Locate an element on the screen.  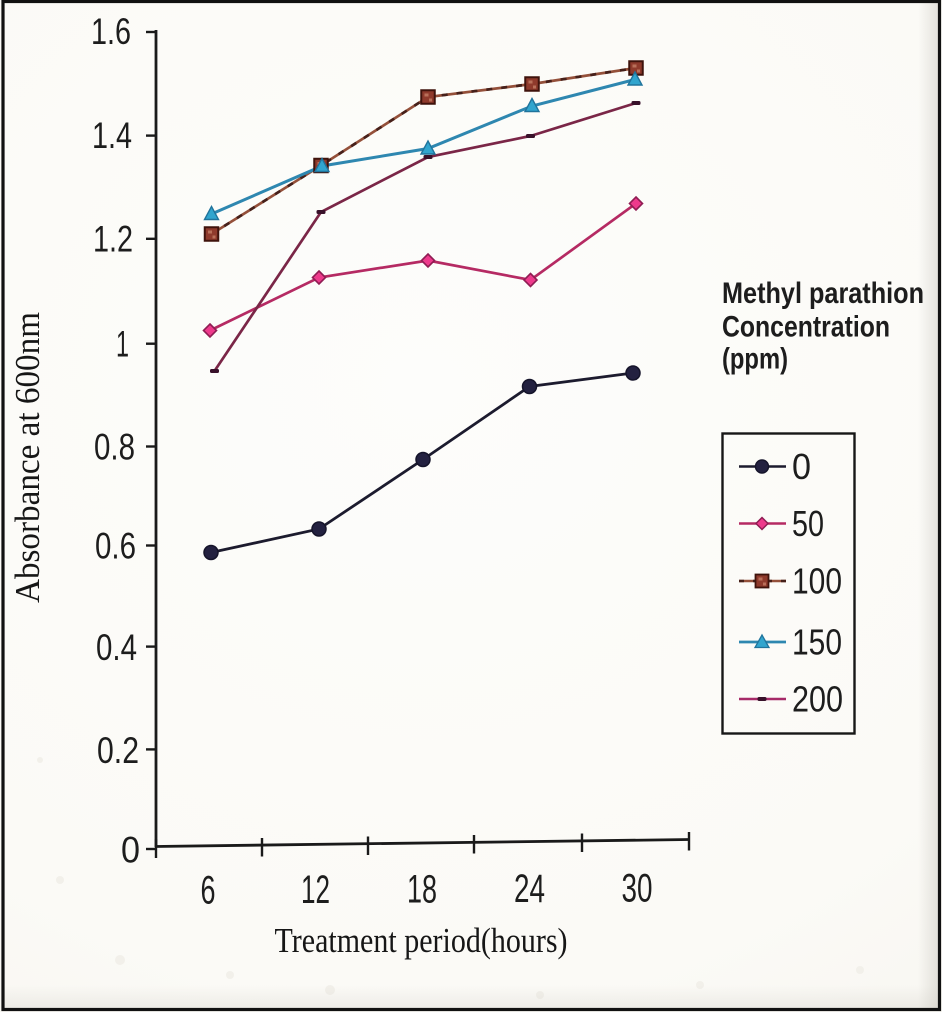
svg-text: 18 is located at coordinates (422, 890).